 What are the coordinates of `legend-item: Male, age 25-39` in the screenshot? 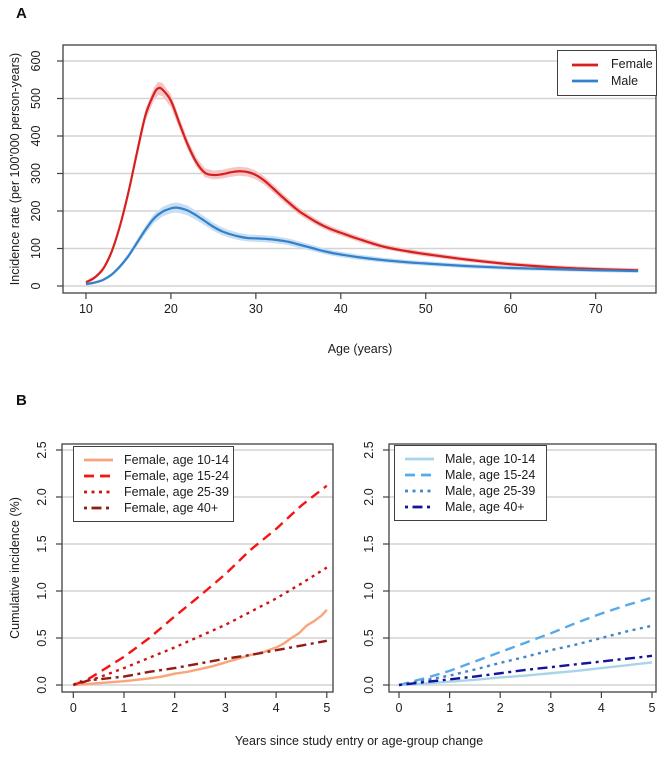 It's located at (475, 491).